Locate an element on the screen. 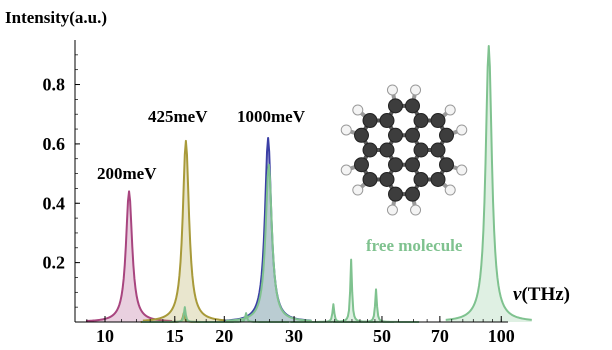 The image size is (612, 350). y-axis-label: Intensity(a.u.) is located at coordinates (56, 17).